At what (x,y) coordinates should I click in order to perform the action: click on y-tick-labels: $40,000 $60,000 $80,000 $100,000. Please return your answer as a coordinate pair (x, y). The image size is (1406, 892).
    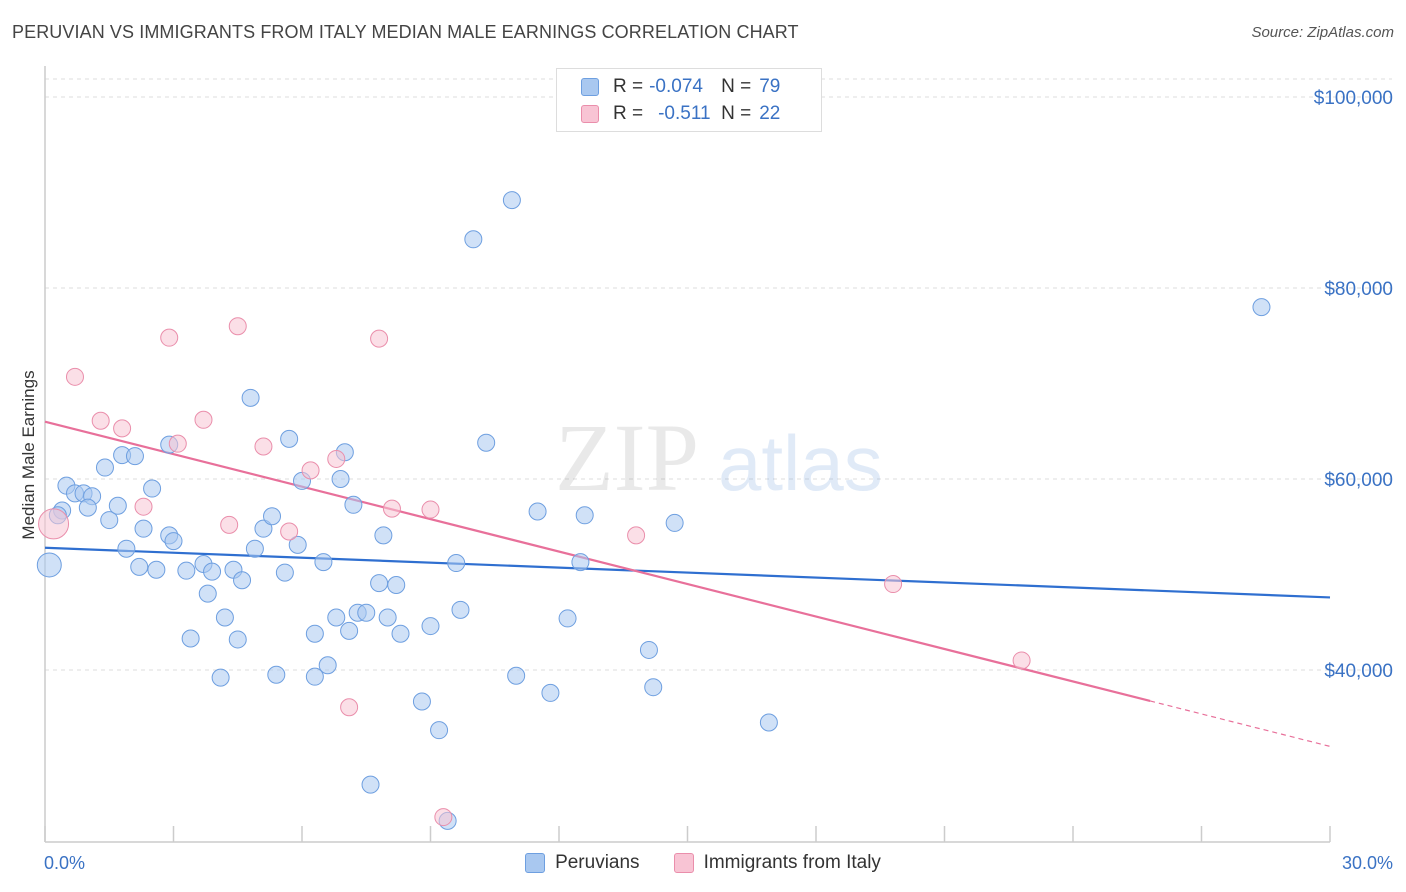
    Looking at the image, I should click on (1353, 385).